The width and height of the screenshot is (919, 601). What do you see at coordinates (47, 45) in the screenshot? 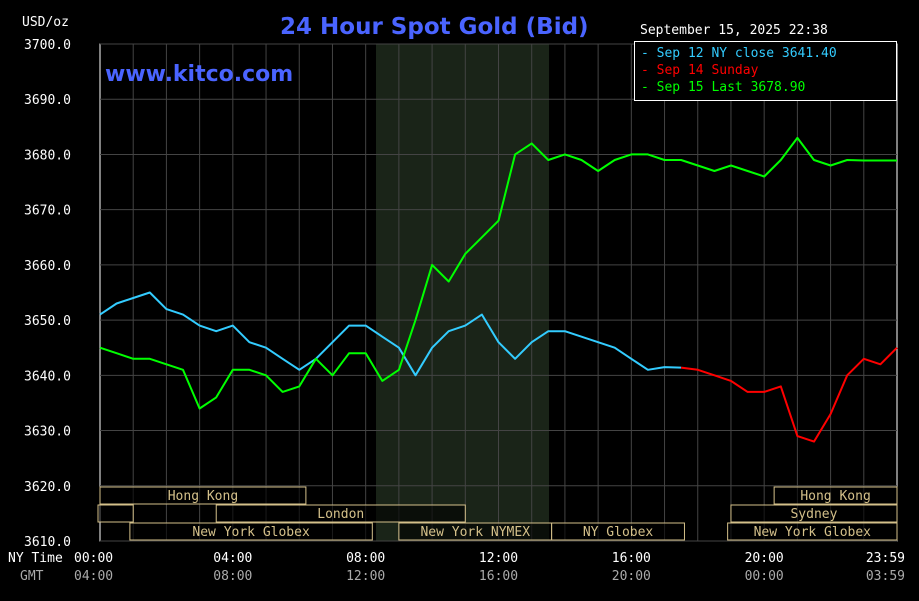
I see `y-tick-label: 3700.0` at bounding box center [47, 45].